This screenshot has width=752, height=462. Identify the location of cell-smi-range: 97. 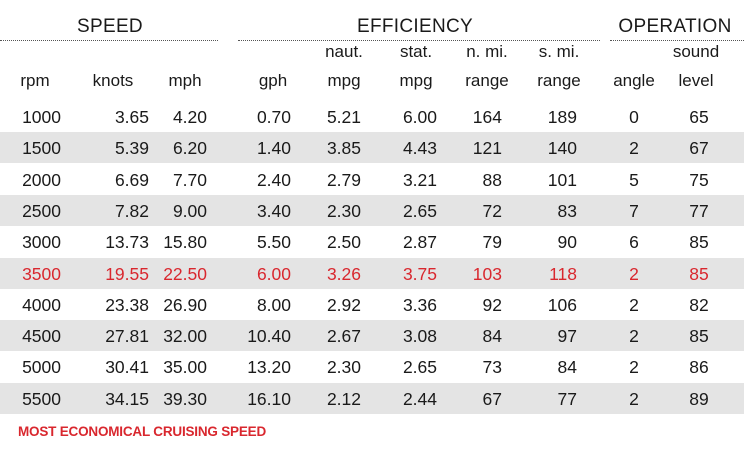
(567, 336).